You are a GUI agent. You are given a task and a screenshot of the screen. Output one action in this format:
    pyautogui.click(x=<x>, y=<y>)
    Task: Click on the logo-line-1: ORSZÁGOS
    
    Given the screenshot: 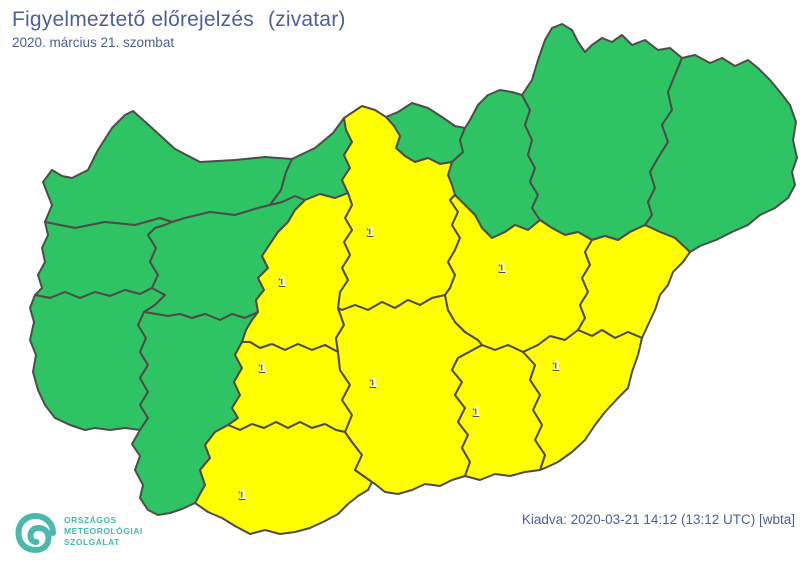 What is the action you would take?
    pyautogui.click(x=90, y=520)
    